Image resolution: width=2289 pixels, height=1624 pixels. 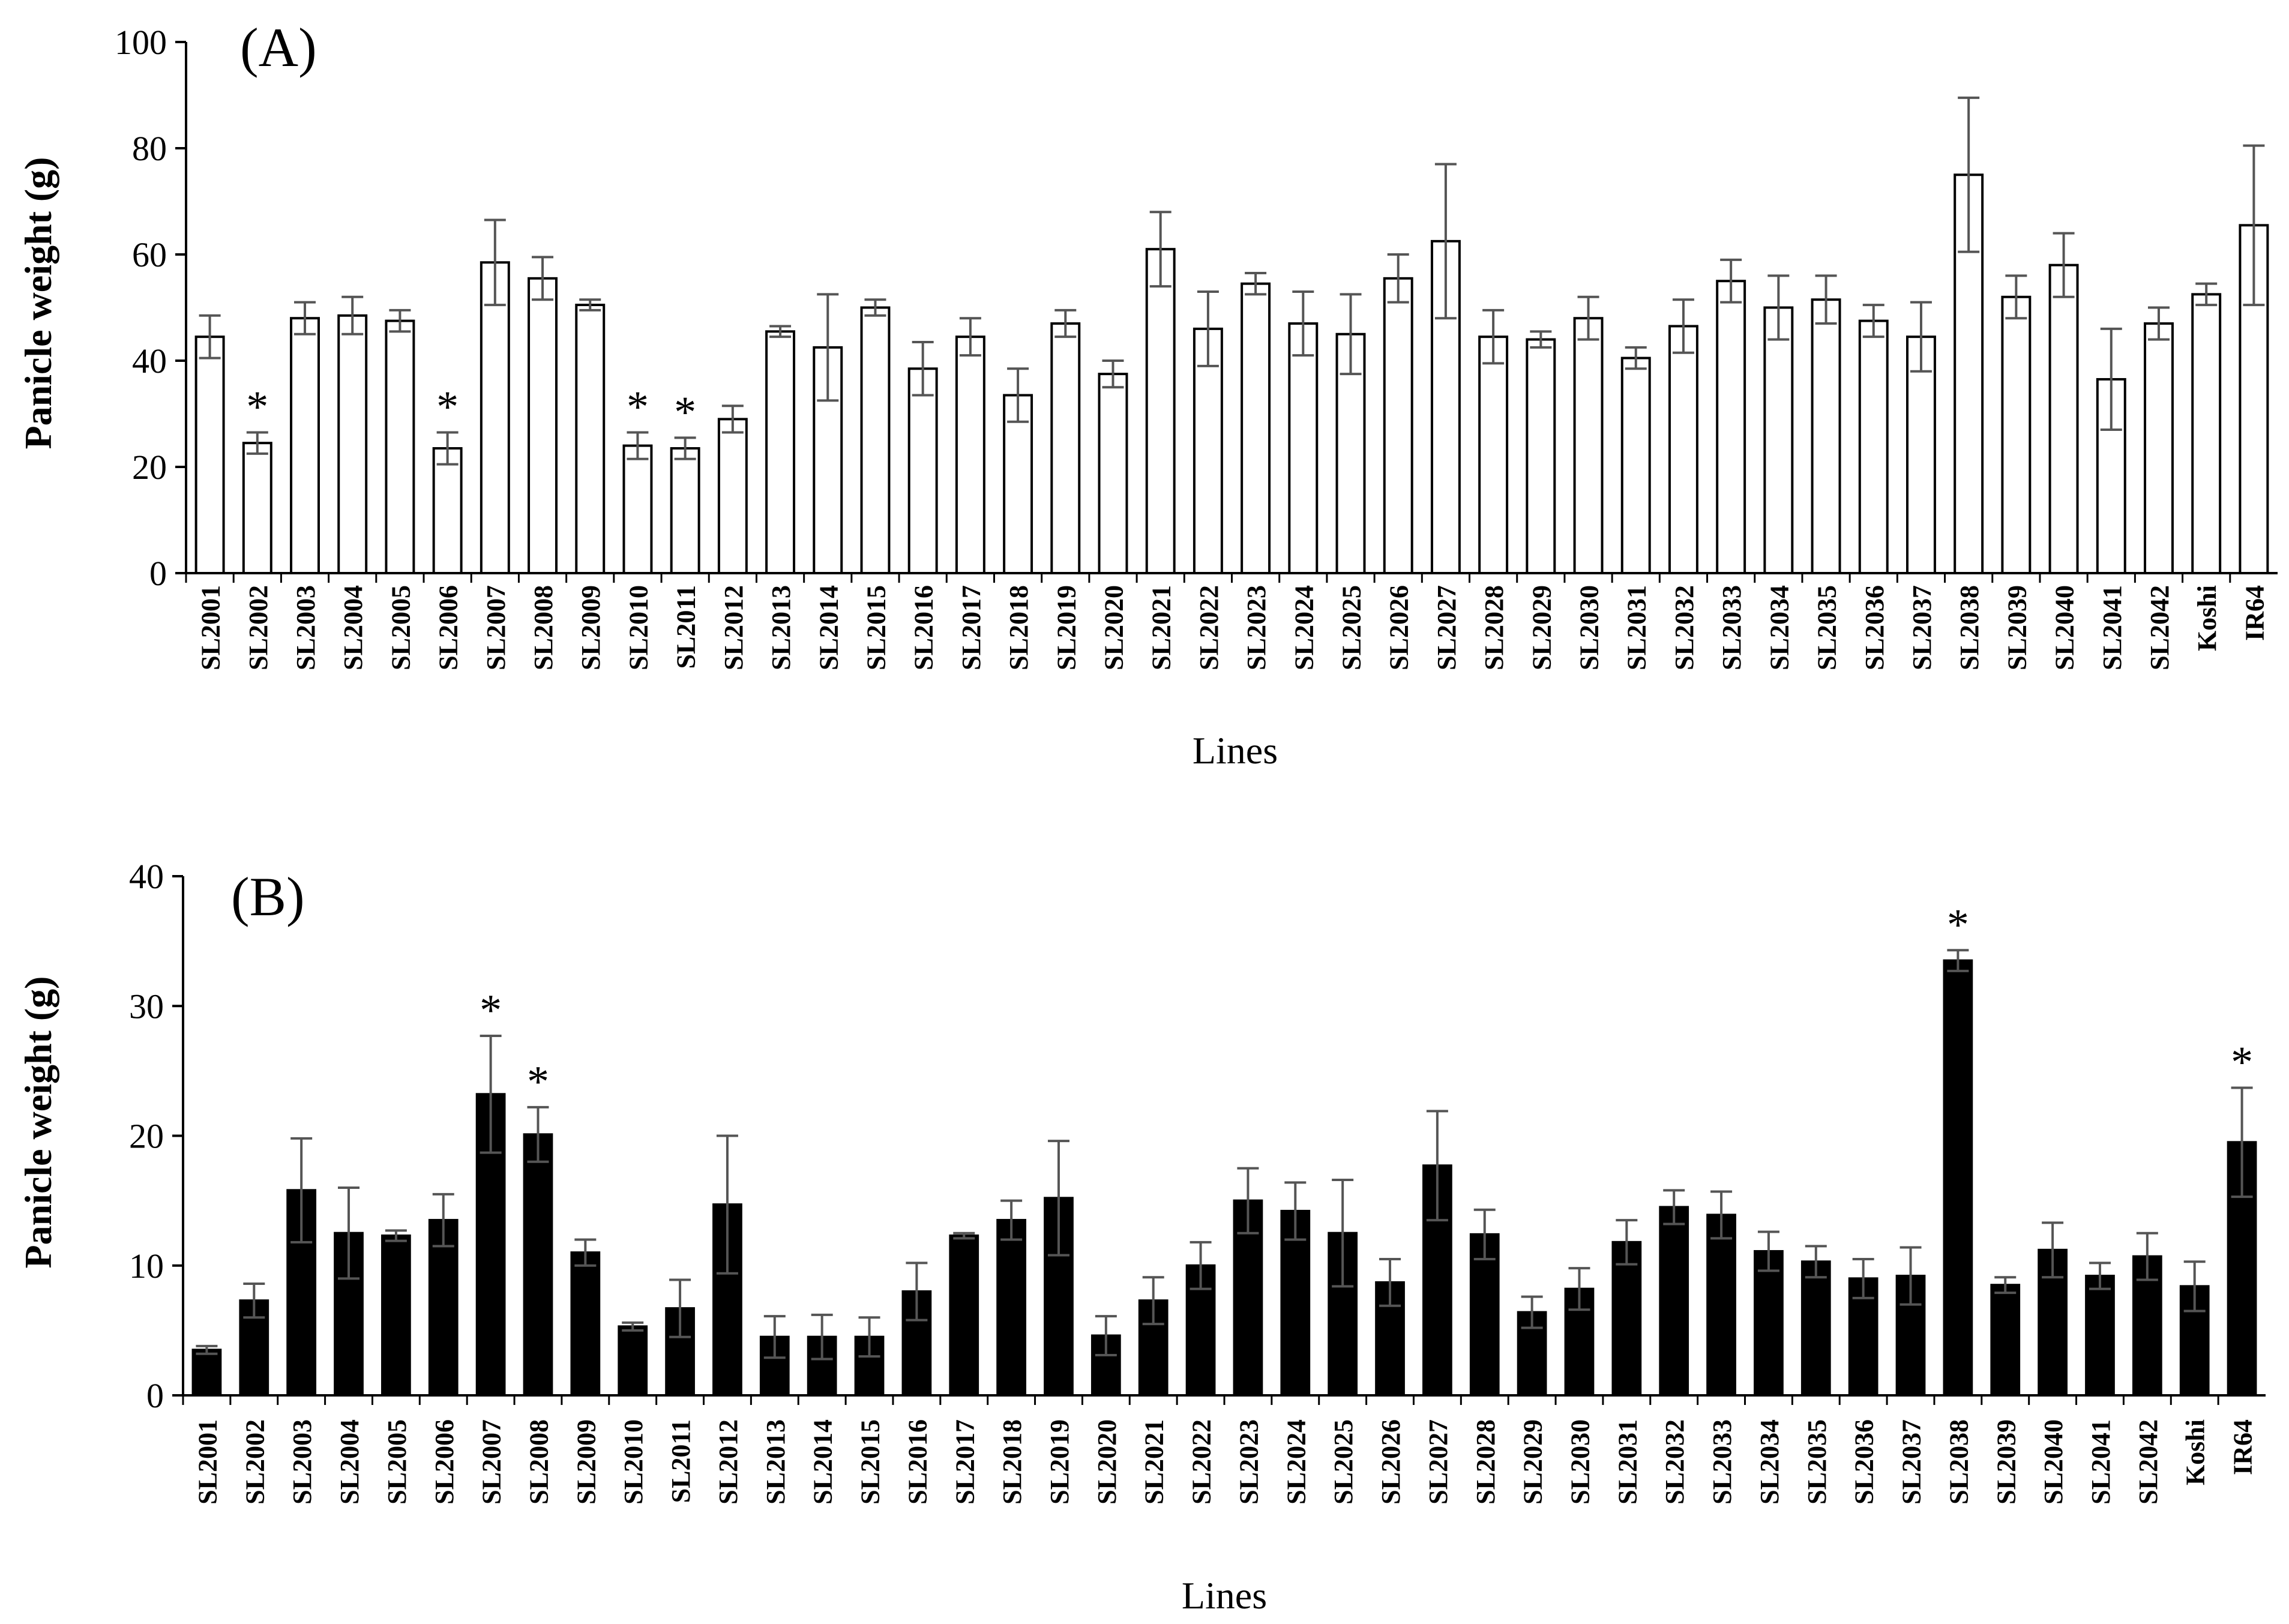 What do you see at coordinates (1154, 1462) in the screenshot?
I see `x-tick-label-SL2021: SL2021` at bounding box center [1154, 1462].